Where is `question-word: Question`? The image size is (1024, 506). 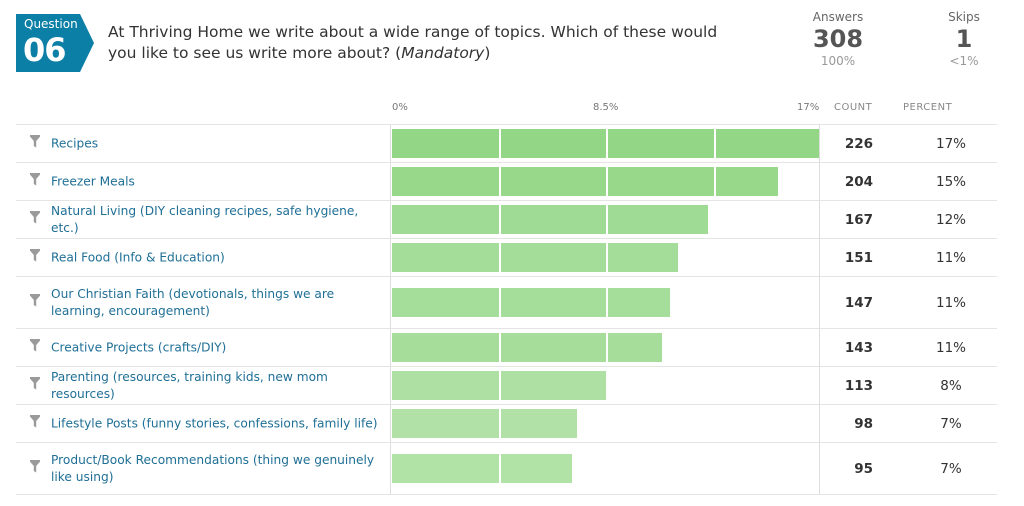
question-word: Question is located at coordinates (51, 24).